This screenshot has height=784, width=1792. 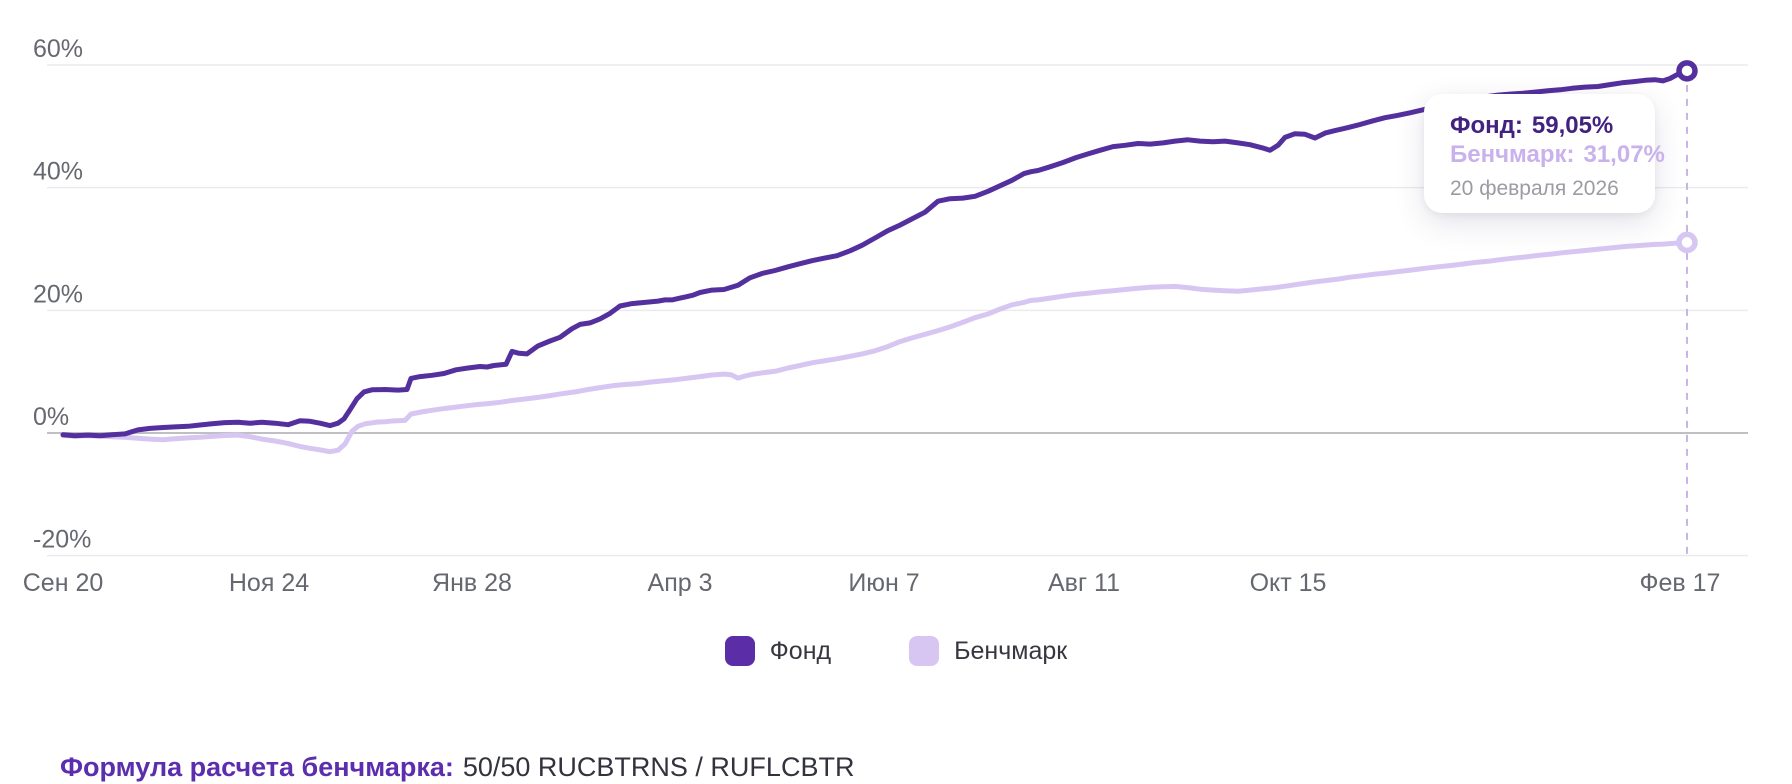 I want to click on fund-swatch-icon, so click(x=739, y=651).